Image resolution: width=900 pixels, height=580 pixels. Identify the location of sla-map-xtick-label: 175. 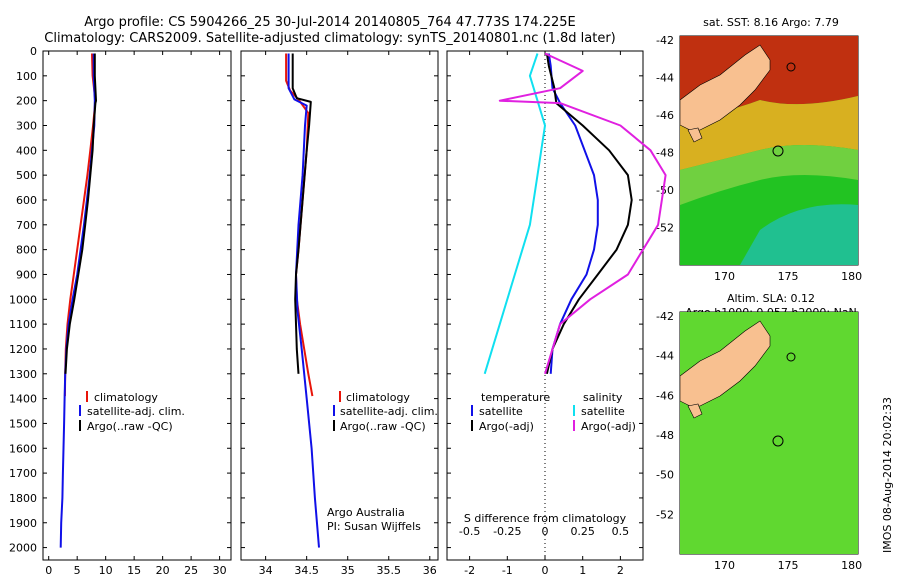
(788, 565).